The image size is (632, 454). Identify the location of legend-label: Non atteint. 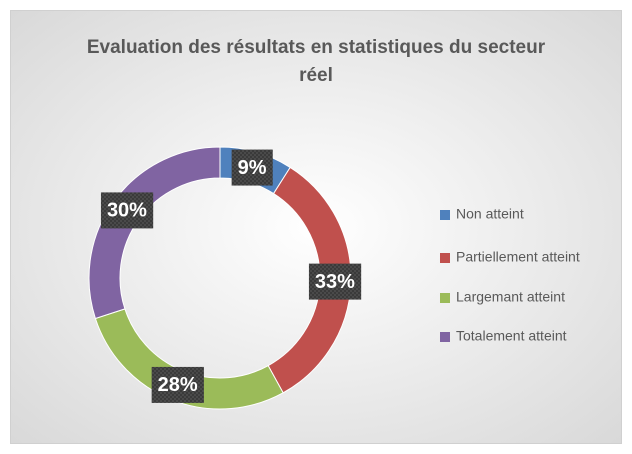
(490, 214).